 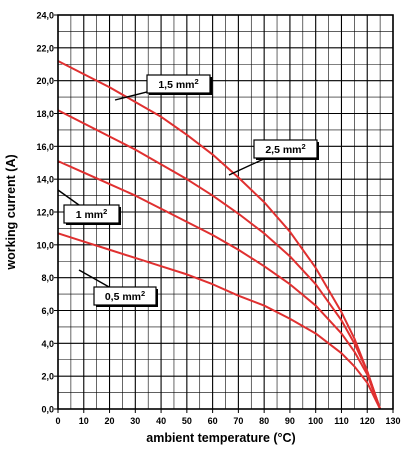 I want to click on y-tick-label: 8,0, so click(x=47, y=278).